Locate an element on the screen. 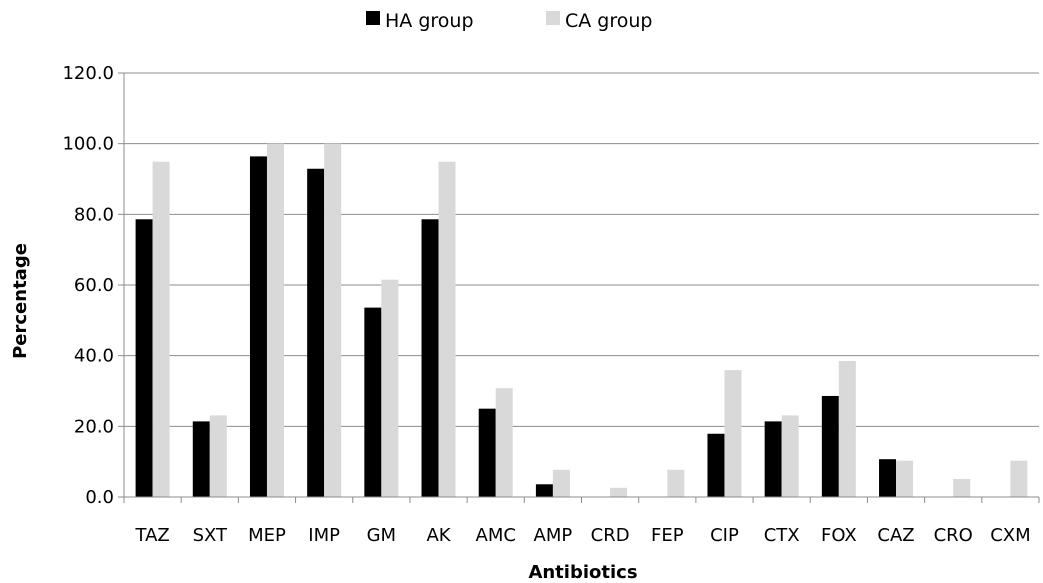 Image resolution: width=1043 pixels, height=583 pixels. bar-ha-group-caz is located at coordinates (888, 478).